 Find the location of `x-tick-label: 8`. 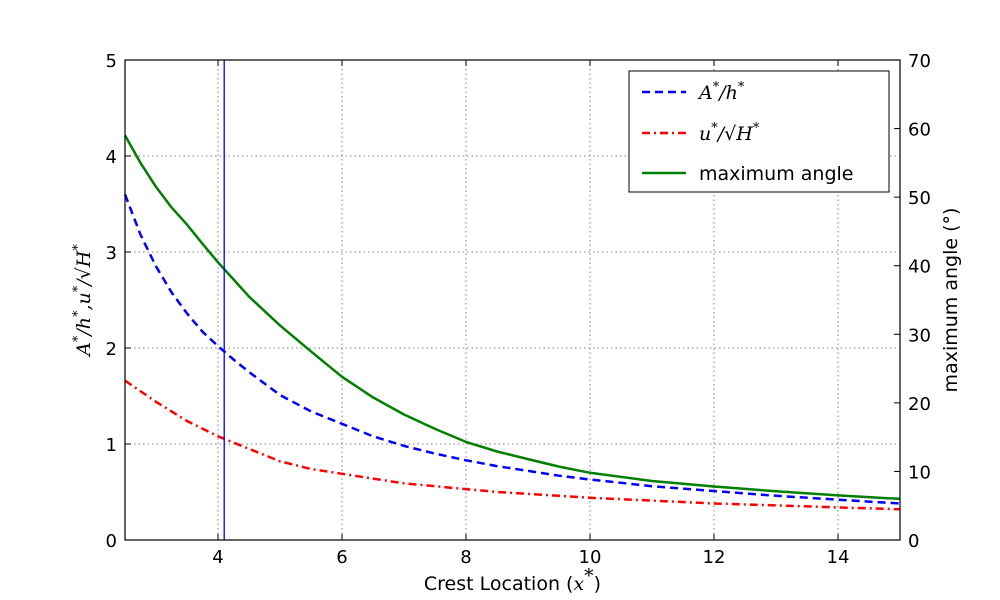

x-tick-label: 8 is located at coordinates (465, 557).